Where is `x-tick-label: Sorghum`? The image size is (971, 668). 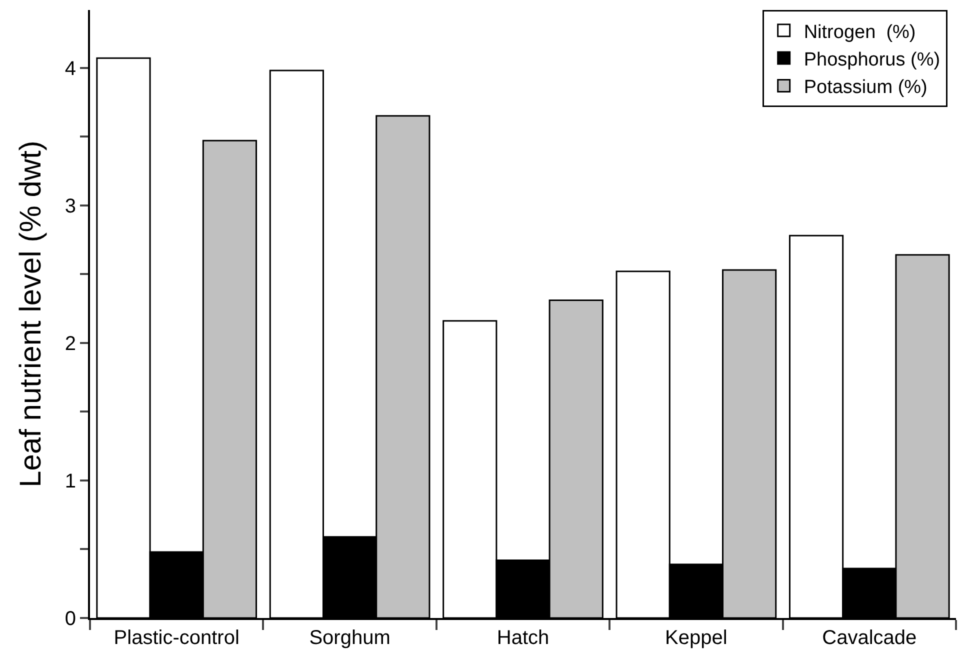
x-tick-label: Sorghum is located at coordinates (349, 638).